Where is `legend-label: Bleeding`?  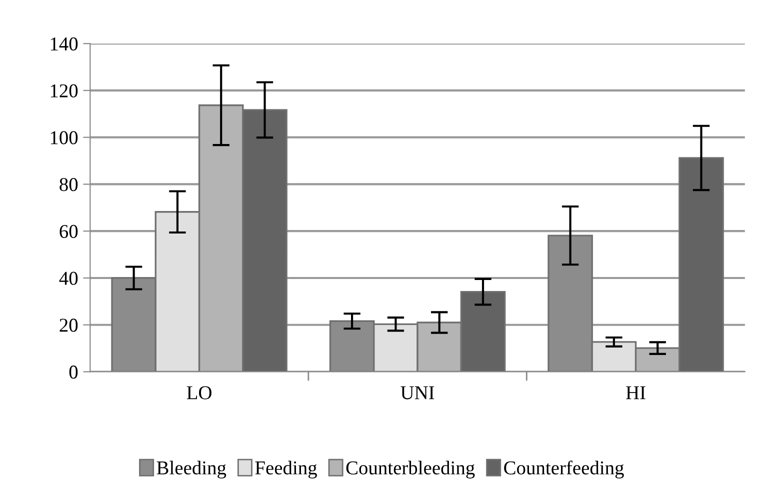
legend-label: Bleeding is located at coordinates (191, 469).